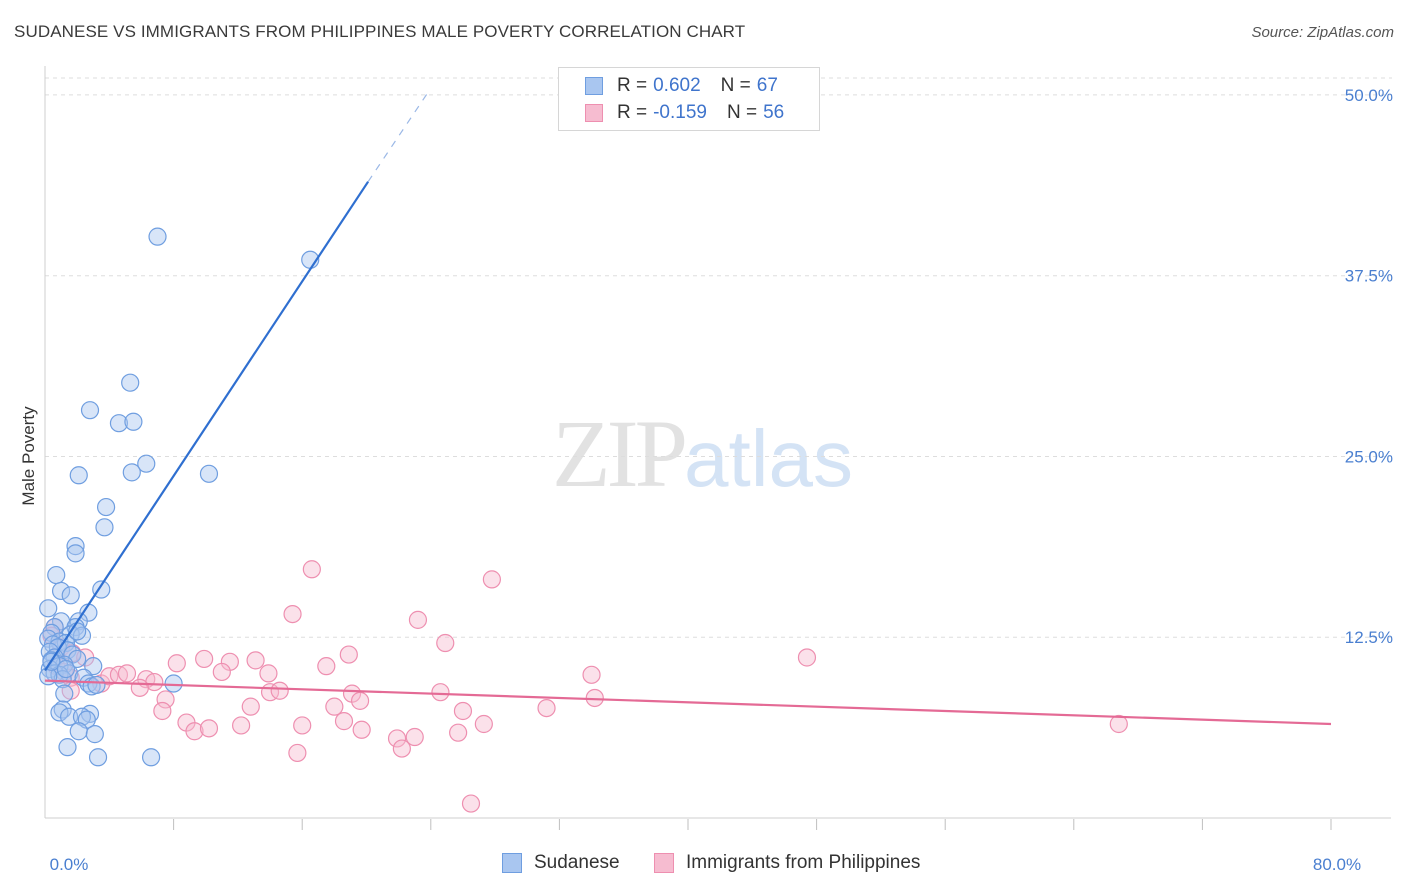 Image resolution: width=1406 pixels, height=892 pixels. Describe the element at coordinates (767, 85) in the screenshot. I see `legend-n-value: 67` at that location.